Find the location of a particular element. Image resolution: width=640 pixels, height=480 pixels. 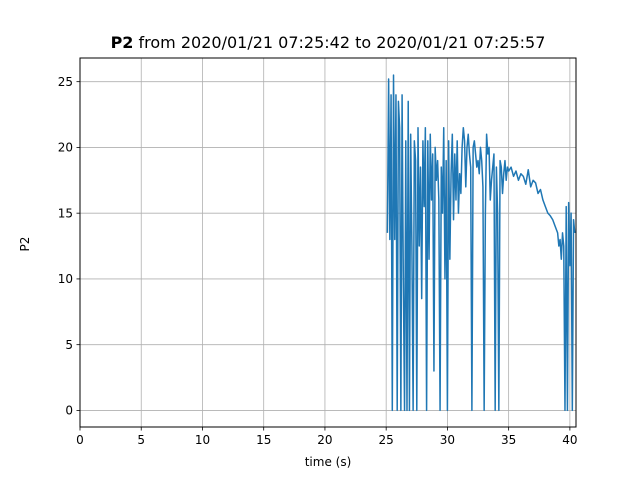

y-tick-label: 20 is located at coordinates (65, 148).